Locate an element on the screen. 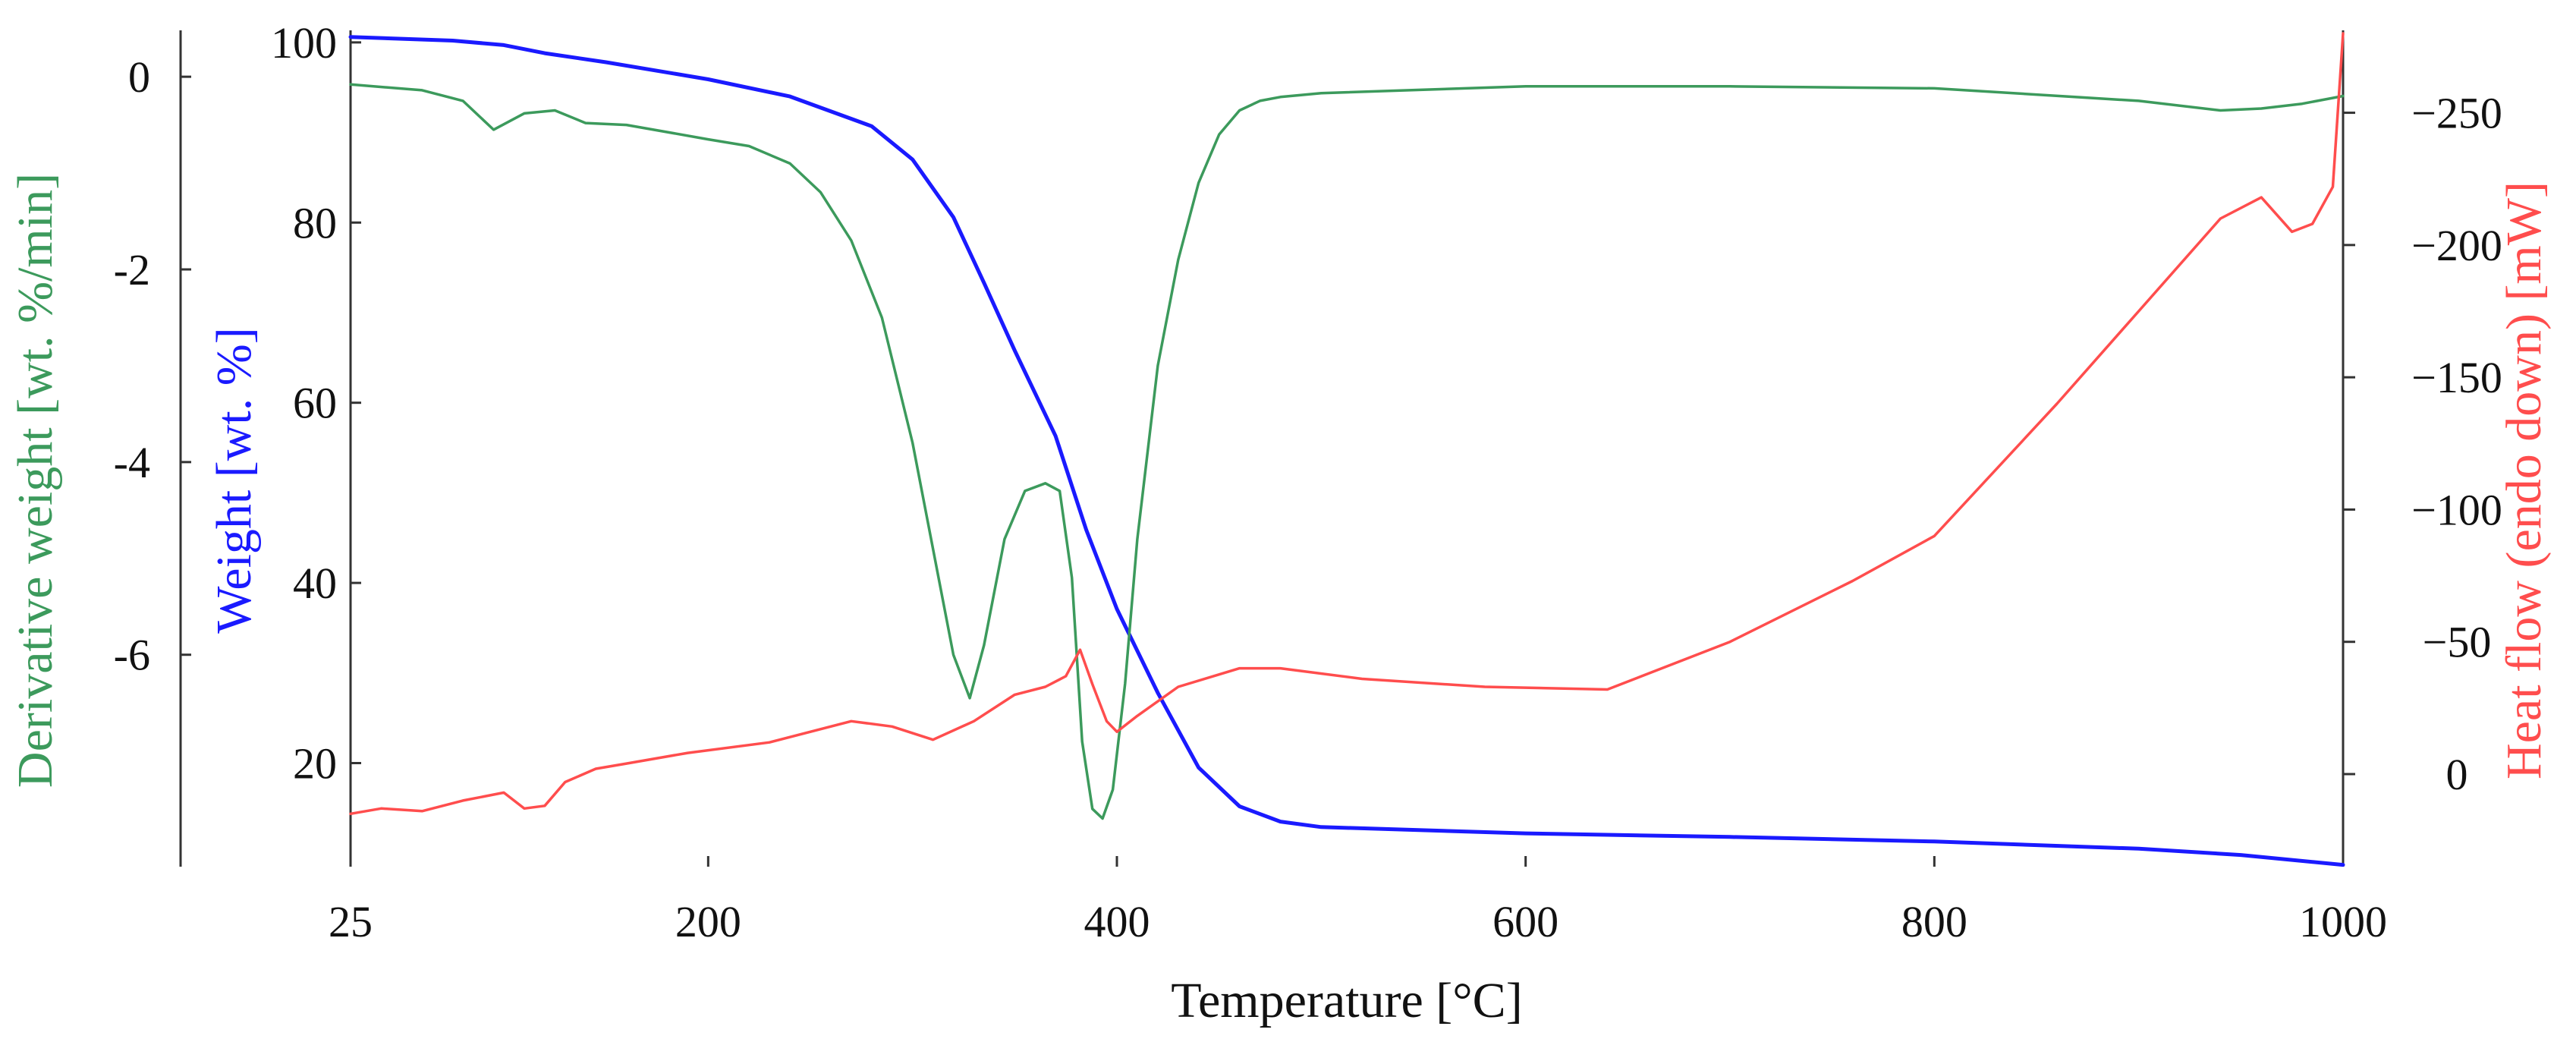 The width and height of the screenshot is (2576, 1064). x-tick-label: 400 is located at coordinates (1117, 922).